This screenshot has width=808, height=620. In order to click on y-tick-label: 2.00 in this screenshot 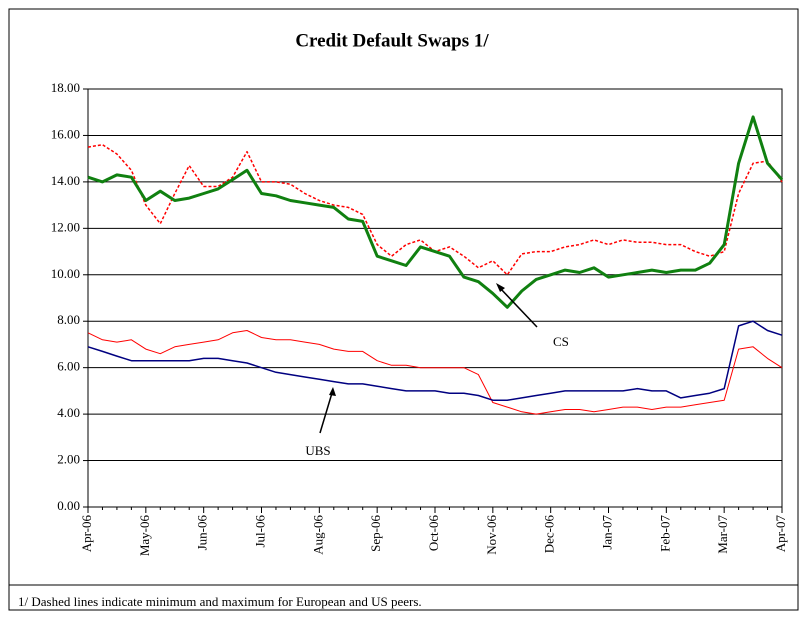, I will do `click(68, 459)`.